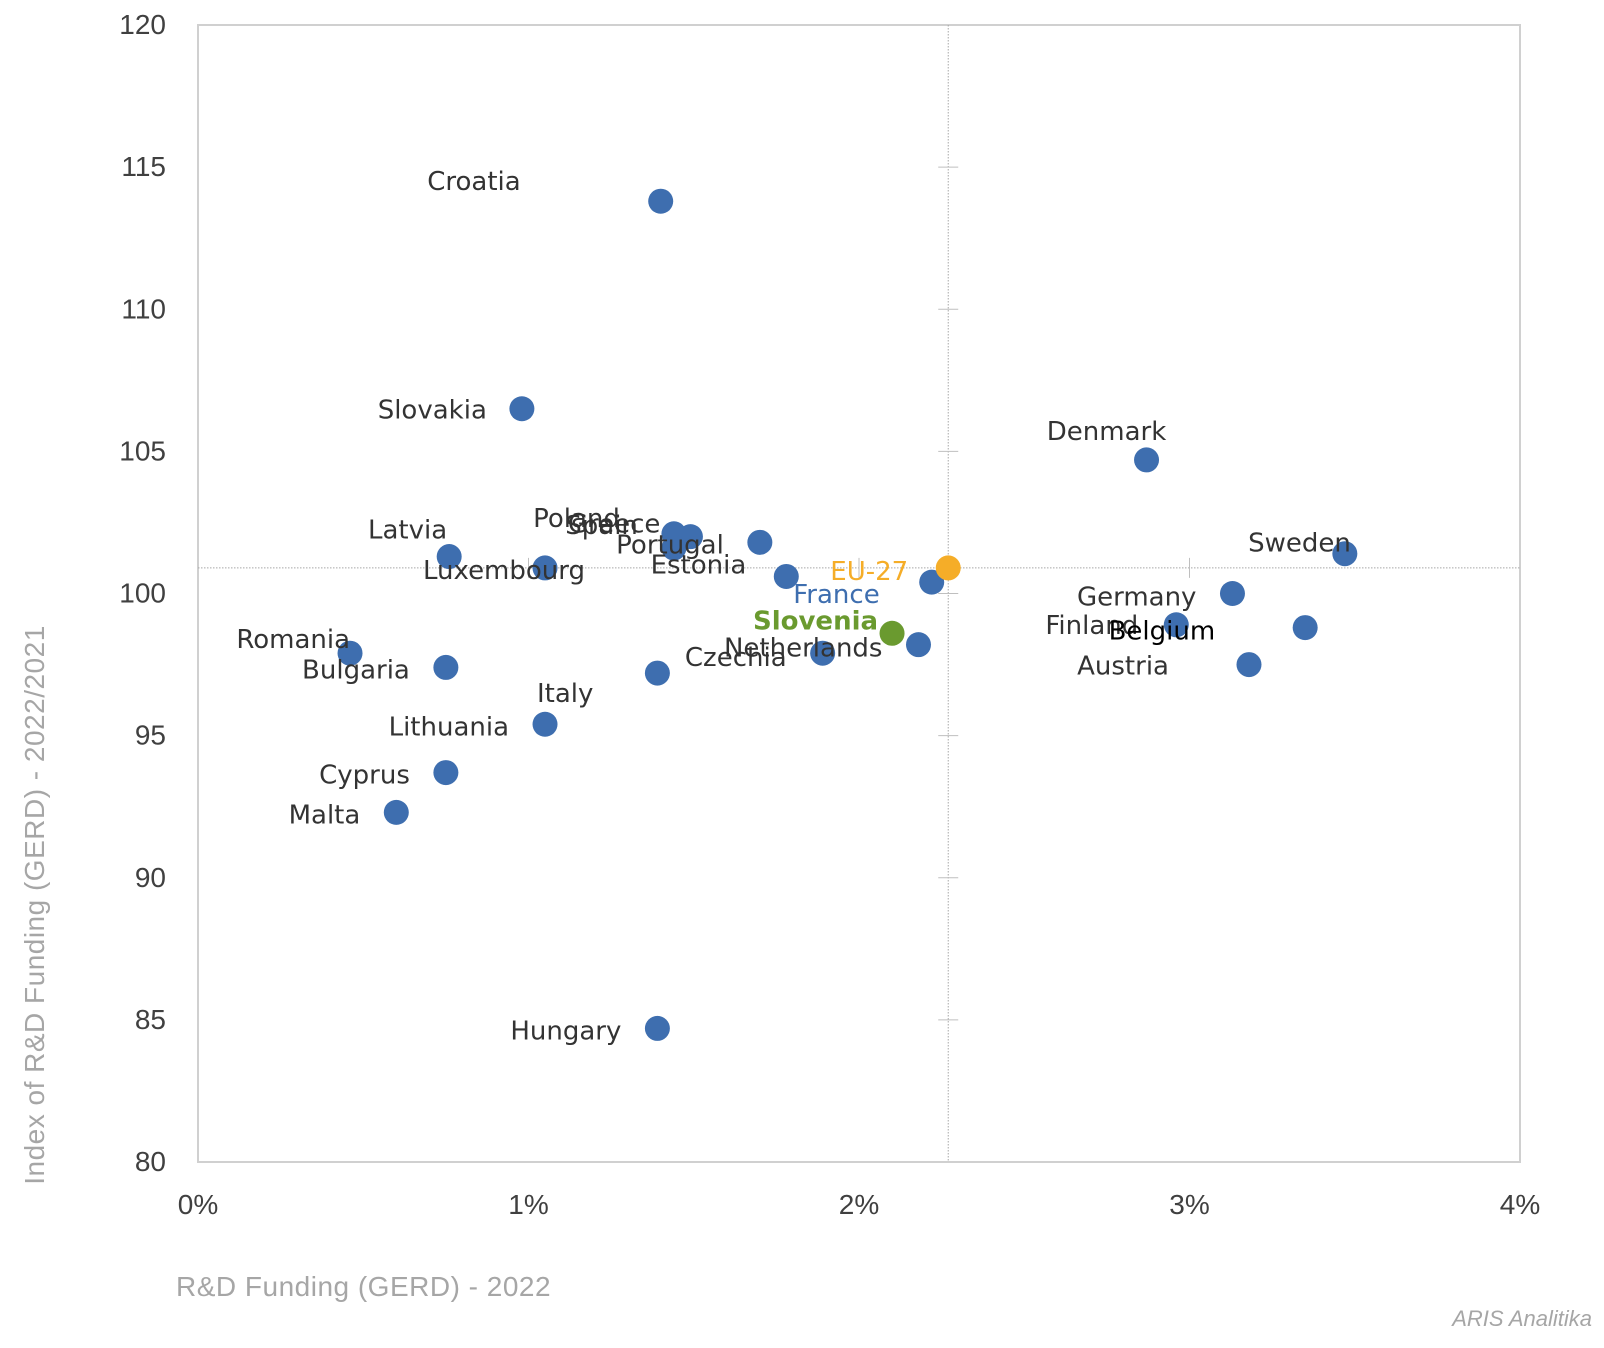 The width and height of the screenshot is (1604, 1348). What do you see at coordinates (859, 1204) in the screenshot?
I see `x-tick-label: 2%` at bounding box center [859, 1204].